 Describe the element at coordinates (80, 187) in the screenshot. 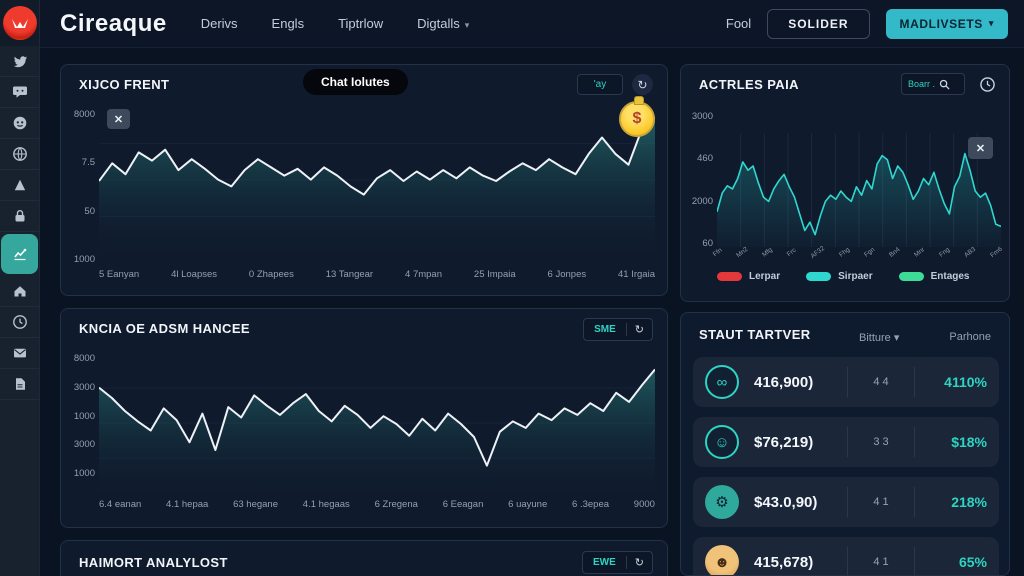

I see `y-axis-ticks: 8000 7.5 50 1000` at that location.